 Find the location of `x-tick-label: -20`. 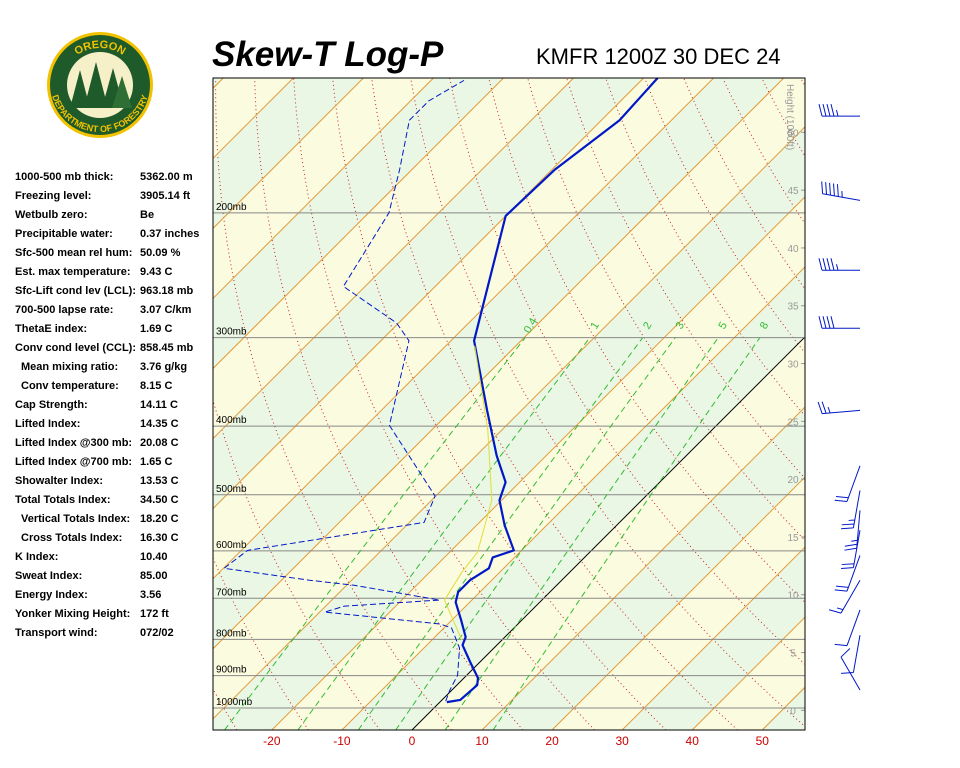

x-tick-label: -20 is located at coordinates (272, 741).